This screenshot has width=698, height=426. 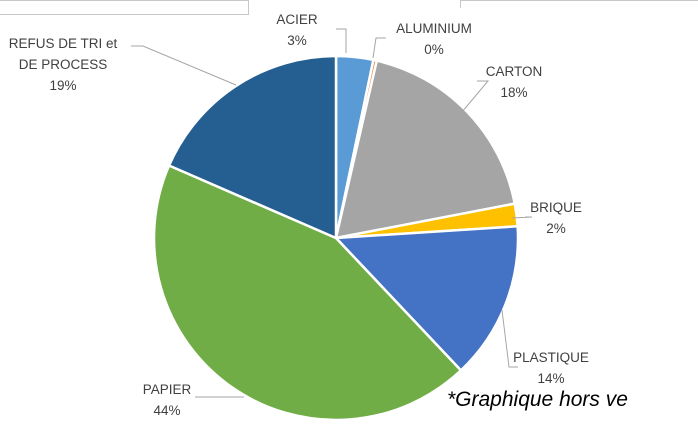 I want to click on slice-label: REFUS DE TRI et DE PROCESS 19%, so click(x=63, y=64).